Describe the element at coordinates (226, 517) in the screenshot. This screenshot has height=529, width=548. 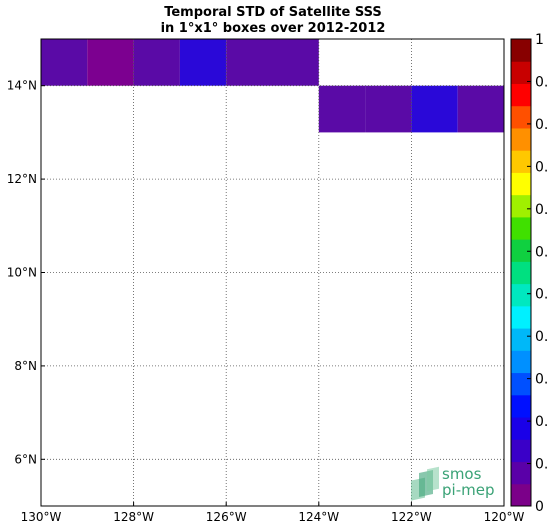
I see `x-tick-label: 126°W` at that location.